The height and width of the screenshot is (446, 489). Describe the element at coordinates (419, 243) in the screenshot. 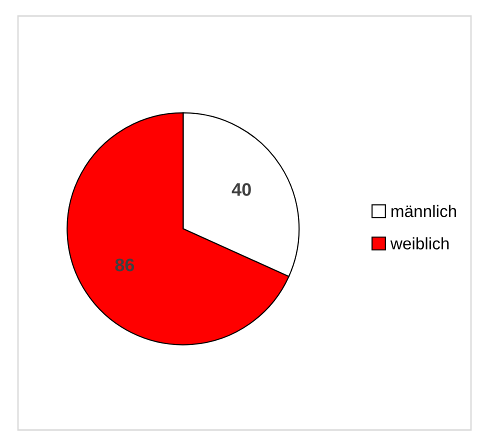

I see `legend-label: weiblich` at that location.